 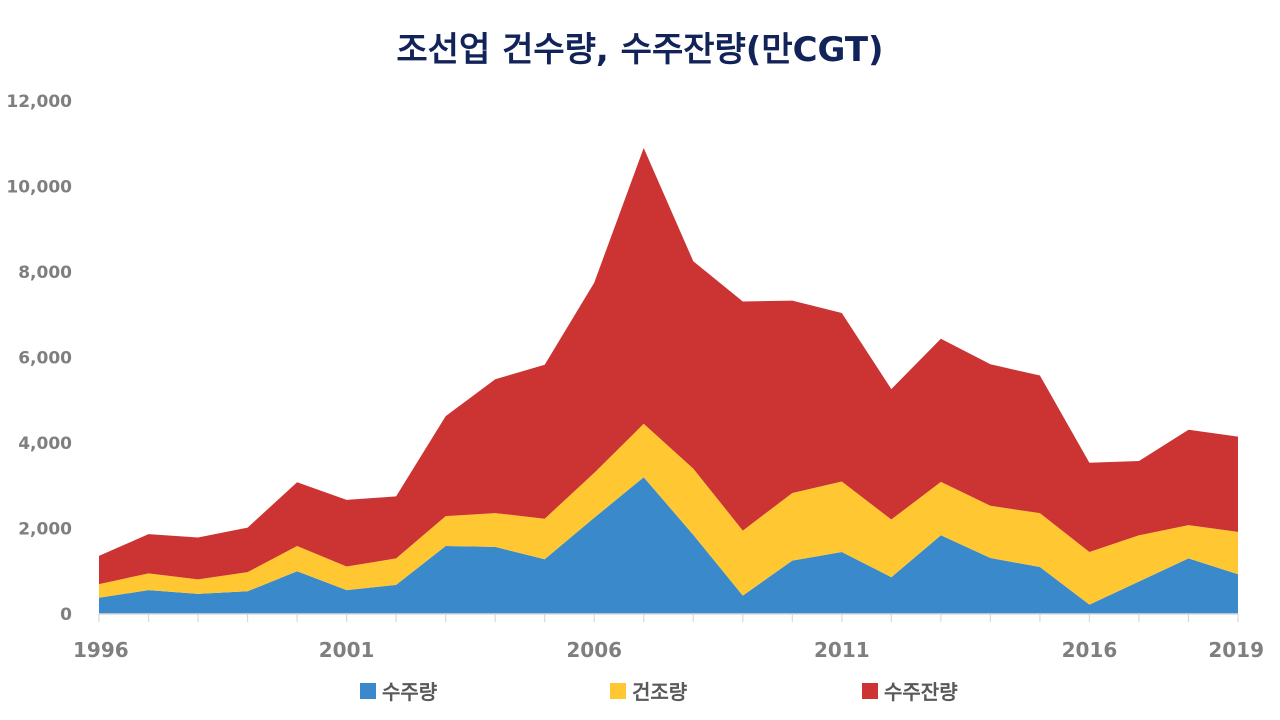 I want to click on x-tick-label-2001: 2001, so click(x=347, y=650).